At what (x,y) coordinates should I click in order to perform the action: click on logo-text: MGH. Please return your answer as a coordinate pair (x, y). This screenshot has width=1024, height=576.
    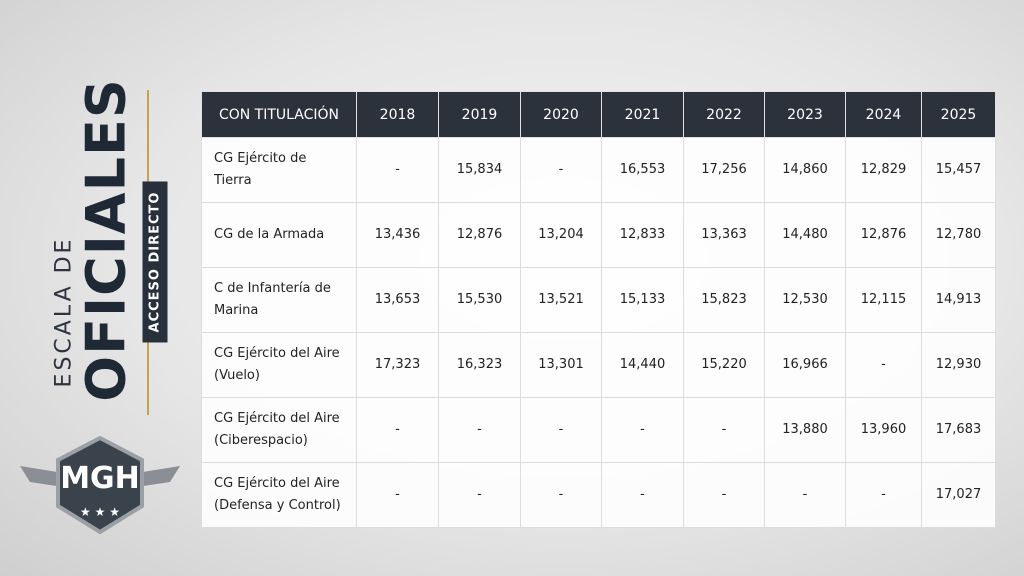
    Looking at the image, I should click on (100, 478).